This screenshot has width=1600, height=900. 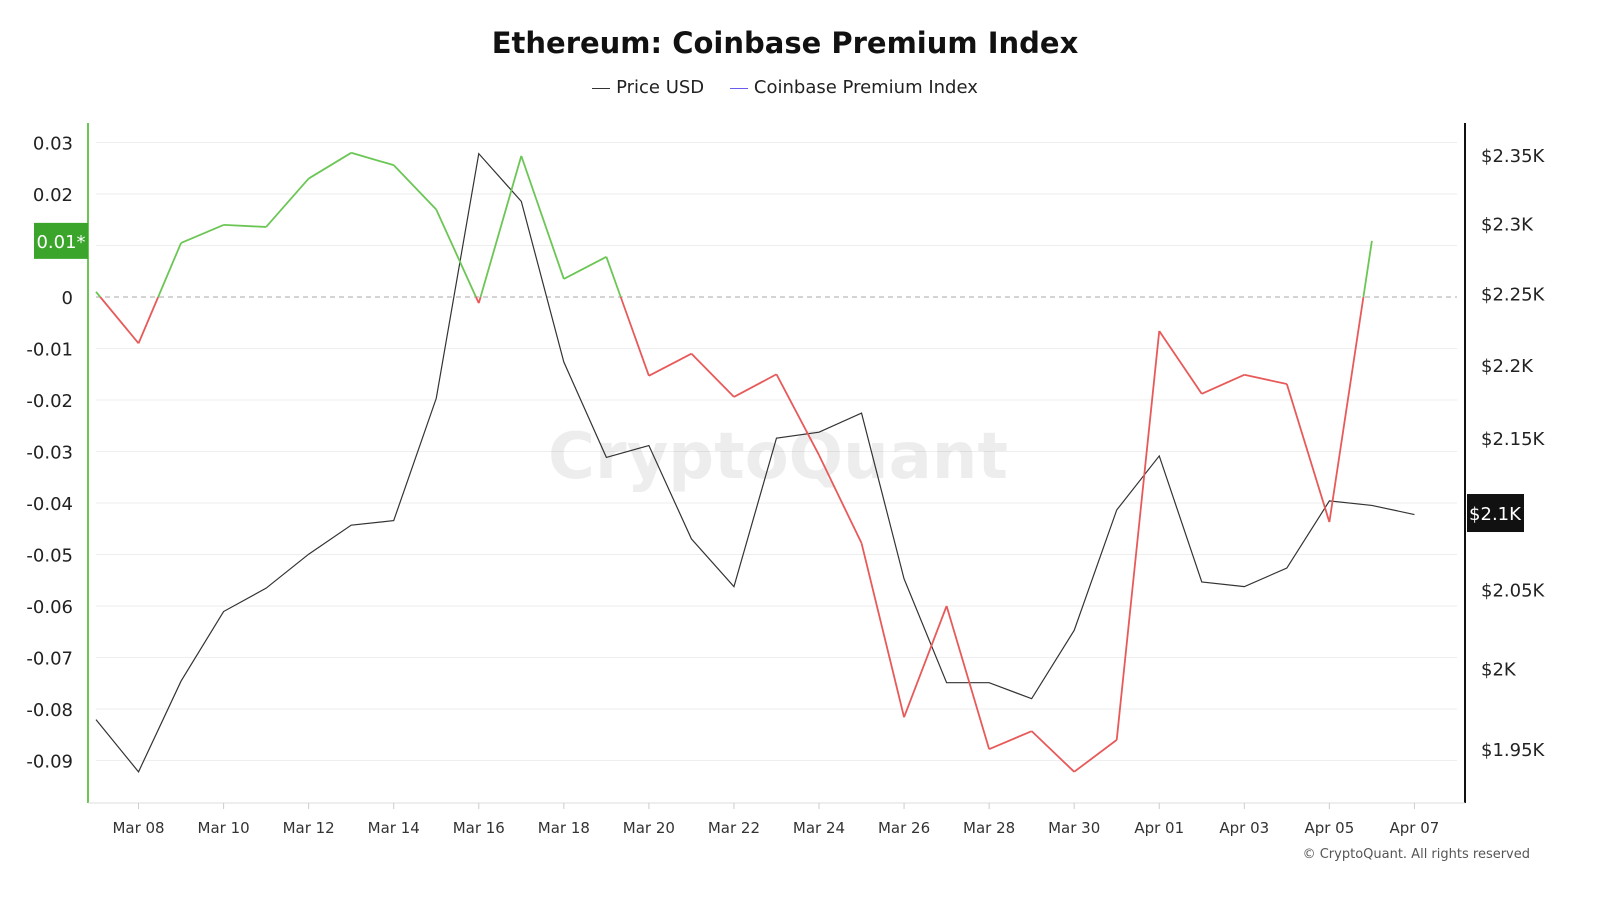 What do you see at coordinates (49, 350) in the screenshot?
I see `left-tick-label: -0.01` at bounding box center [49, 350].